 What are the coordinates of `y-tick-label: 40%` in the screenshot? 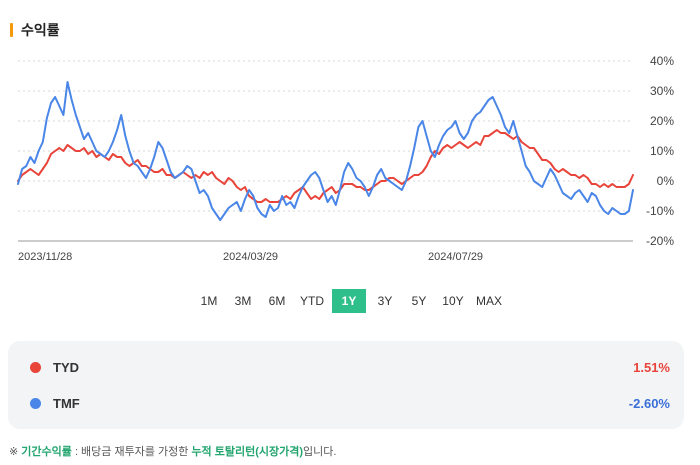 It's located at (662, 61).